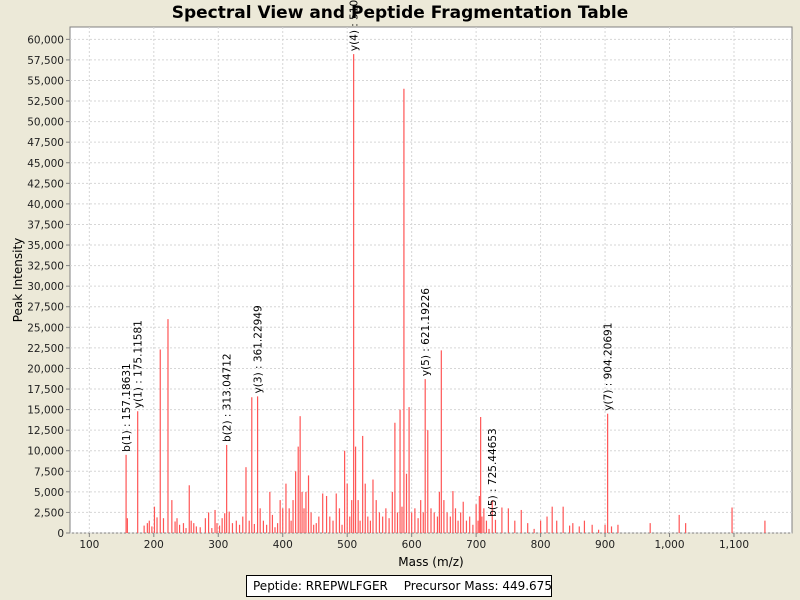 Image resolution: width=800 pixels, height=600 pixels. I want to click on y-tick-label: 47,500, so click(45, 143).